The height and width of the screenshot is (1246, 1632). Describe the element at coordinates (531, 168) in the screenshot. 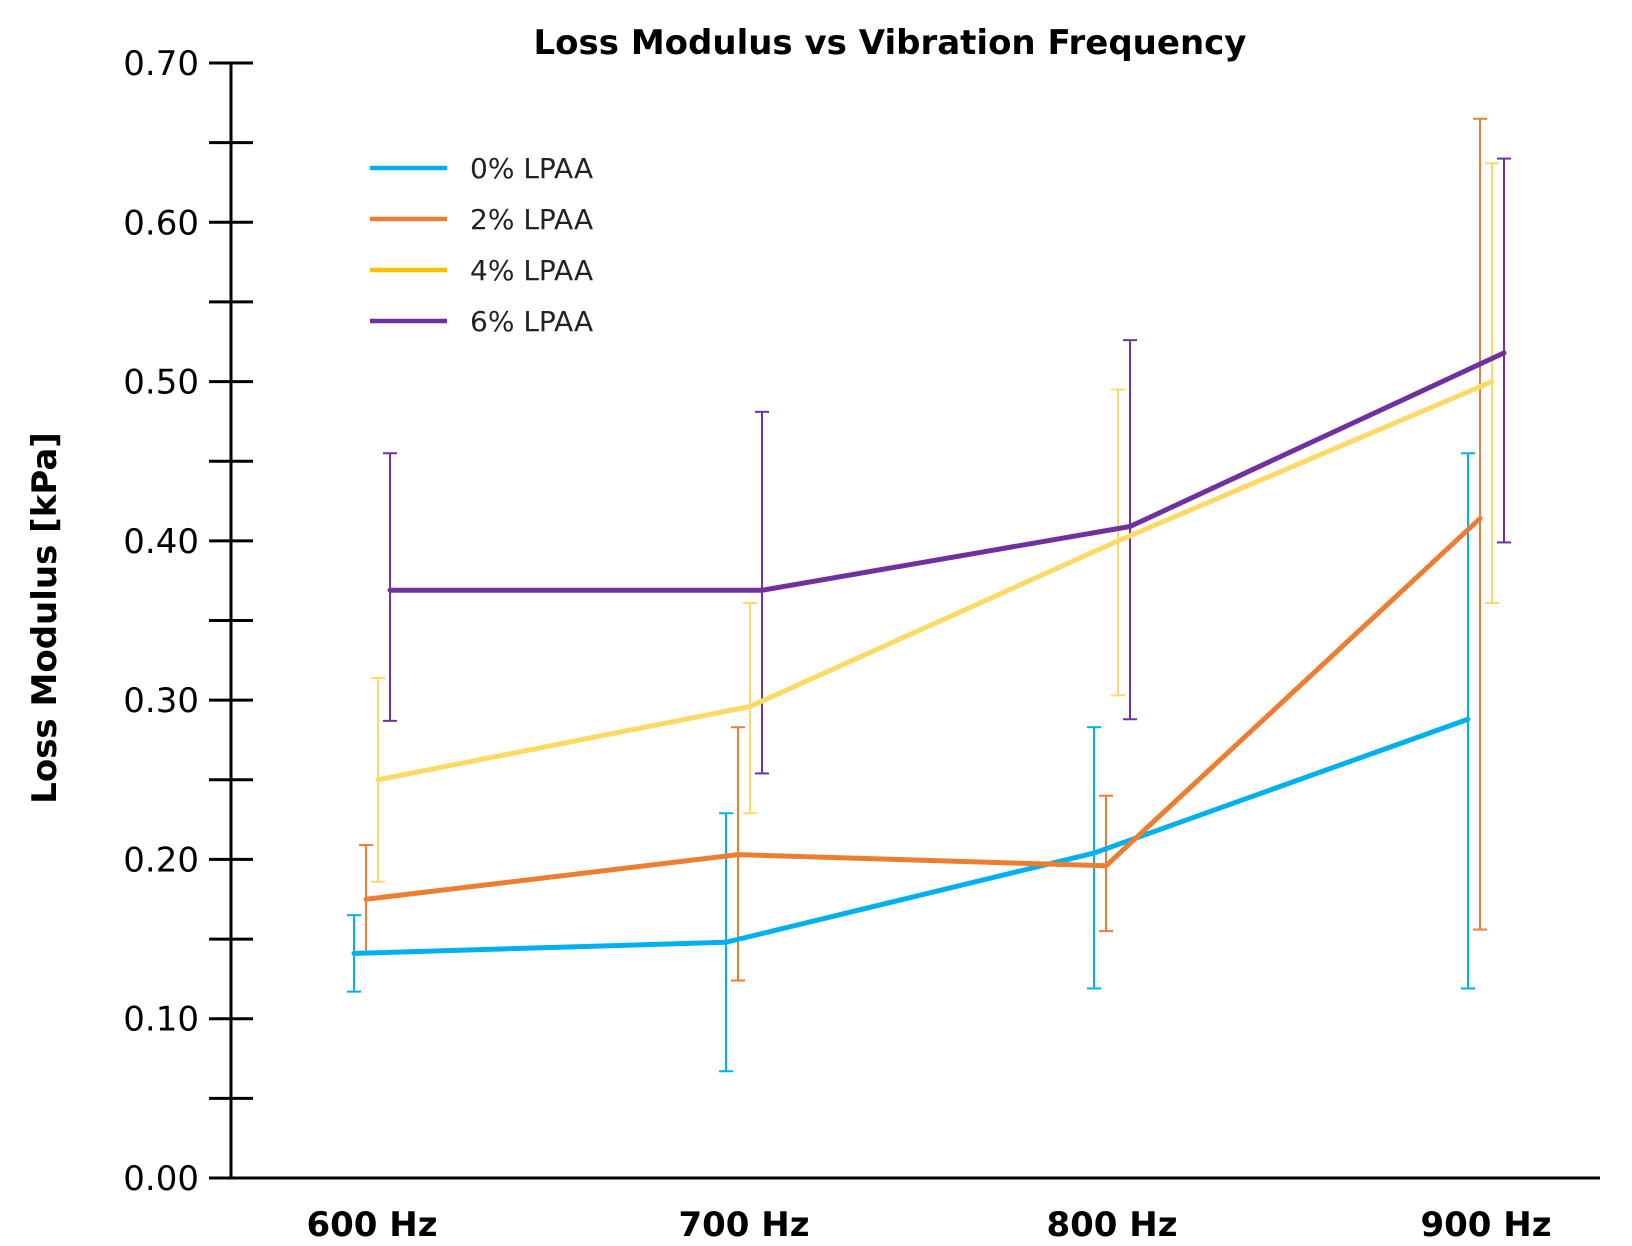

I see `legend-label: 0% LPAA` at that location.